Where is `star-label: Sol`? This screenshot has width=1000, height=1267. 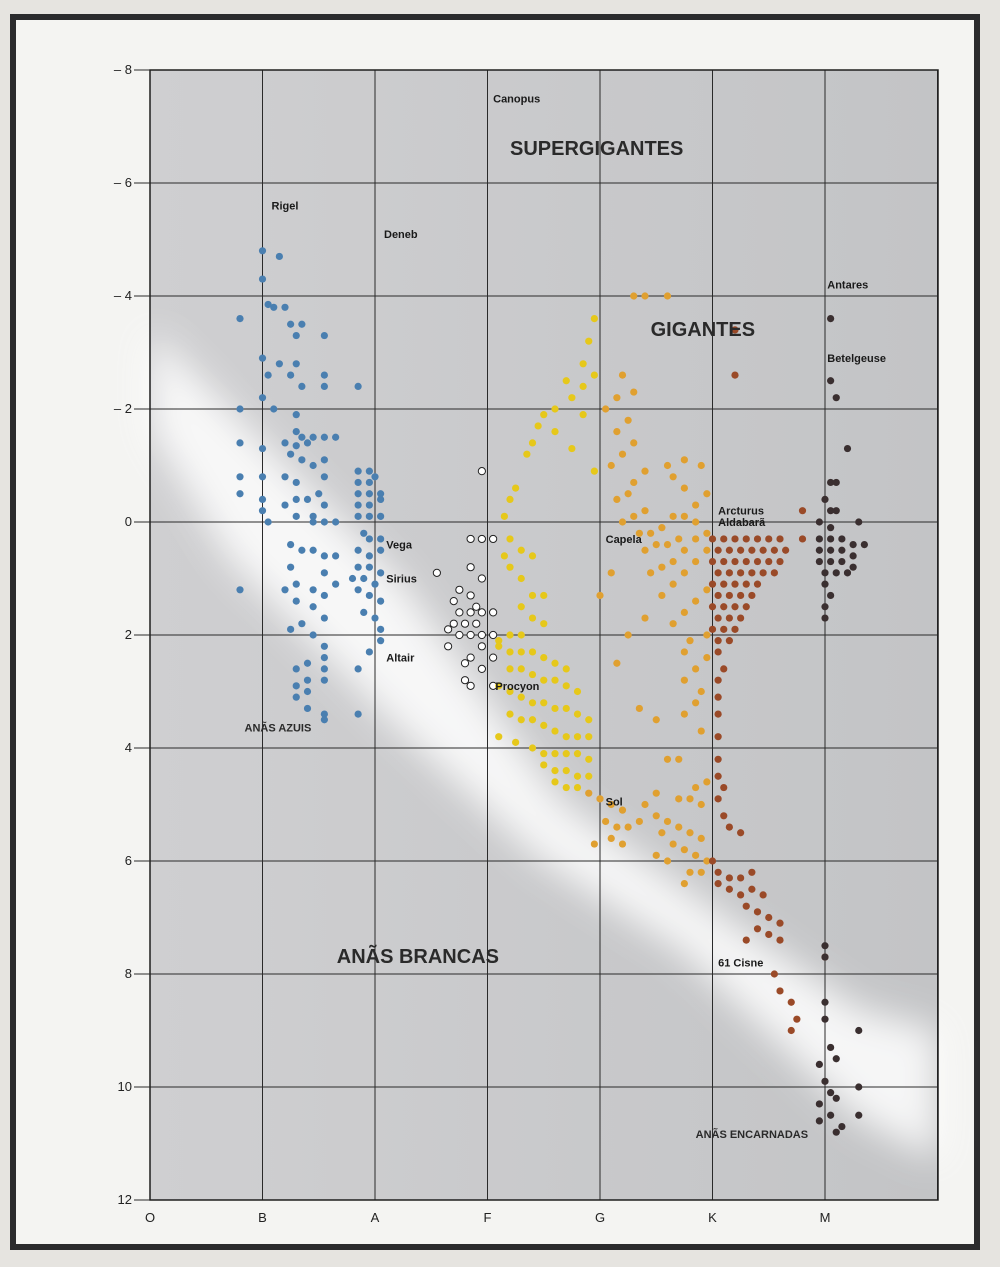 star-label: Sol is located at coordinates (614, 803).